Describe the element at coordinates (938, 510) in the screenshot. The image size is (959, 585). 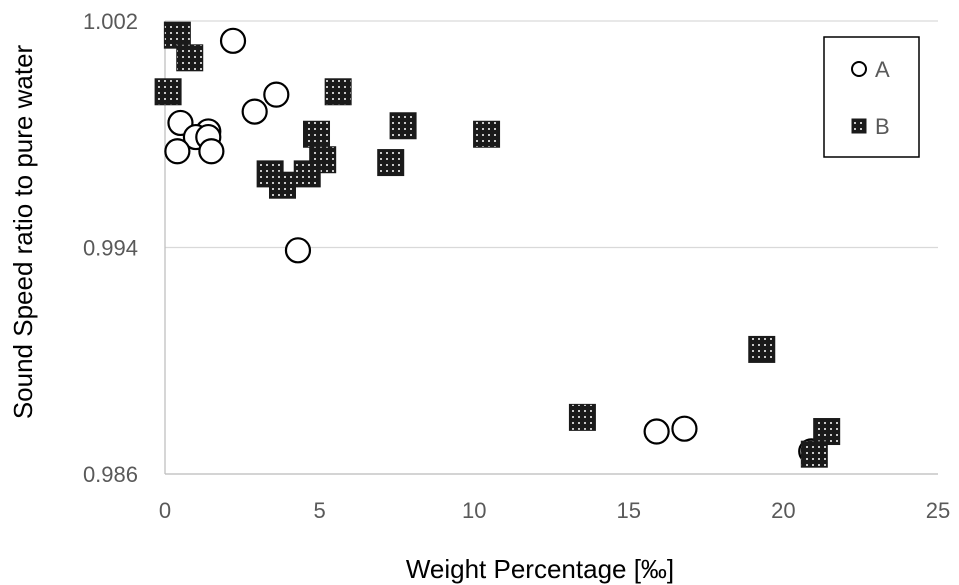
I see `x-tick-label: 25` at that location.